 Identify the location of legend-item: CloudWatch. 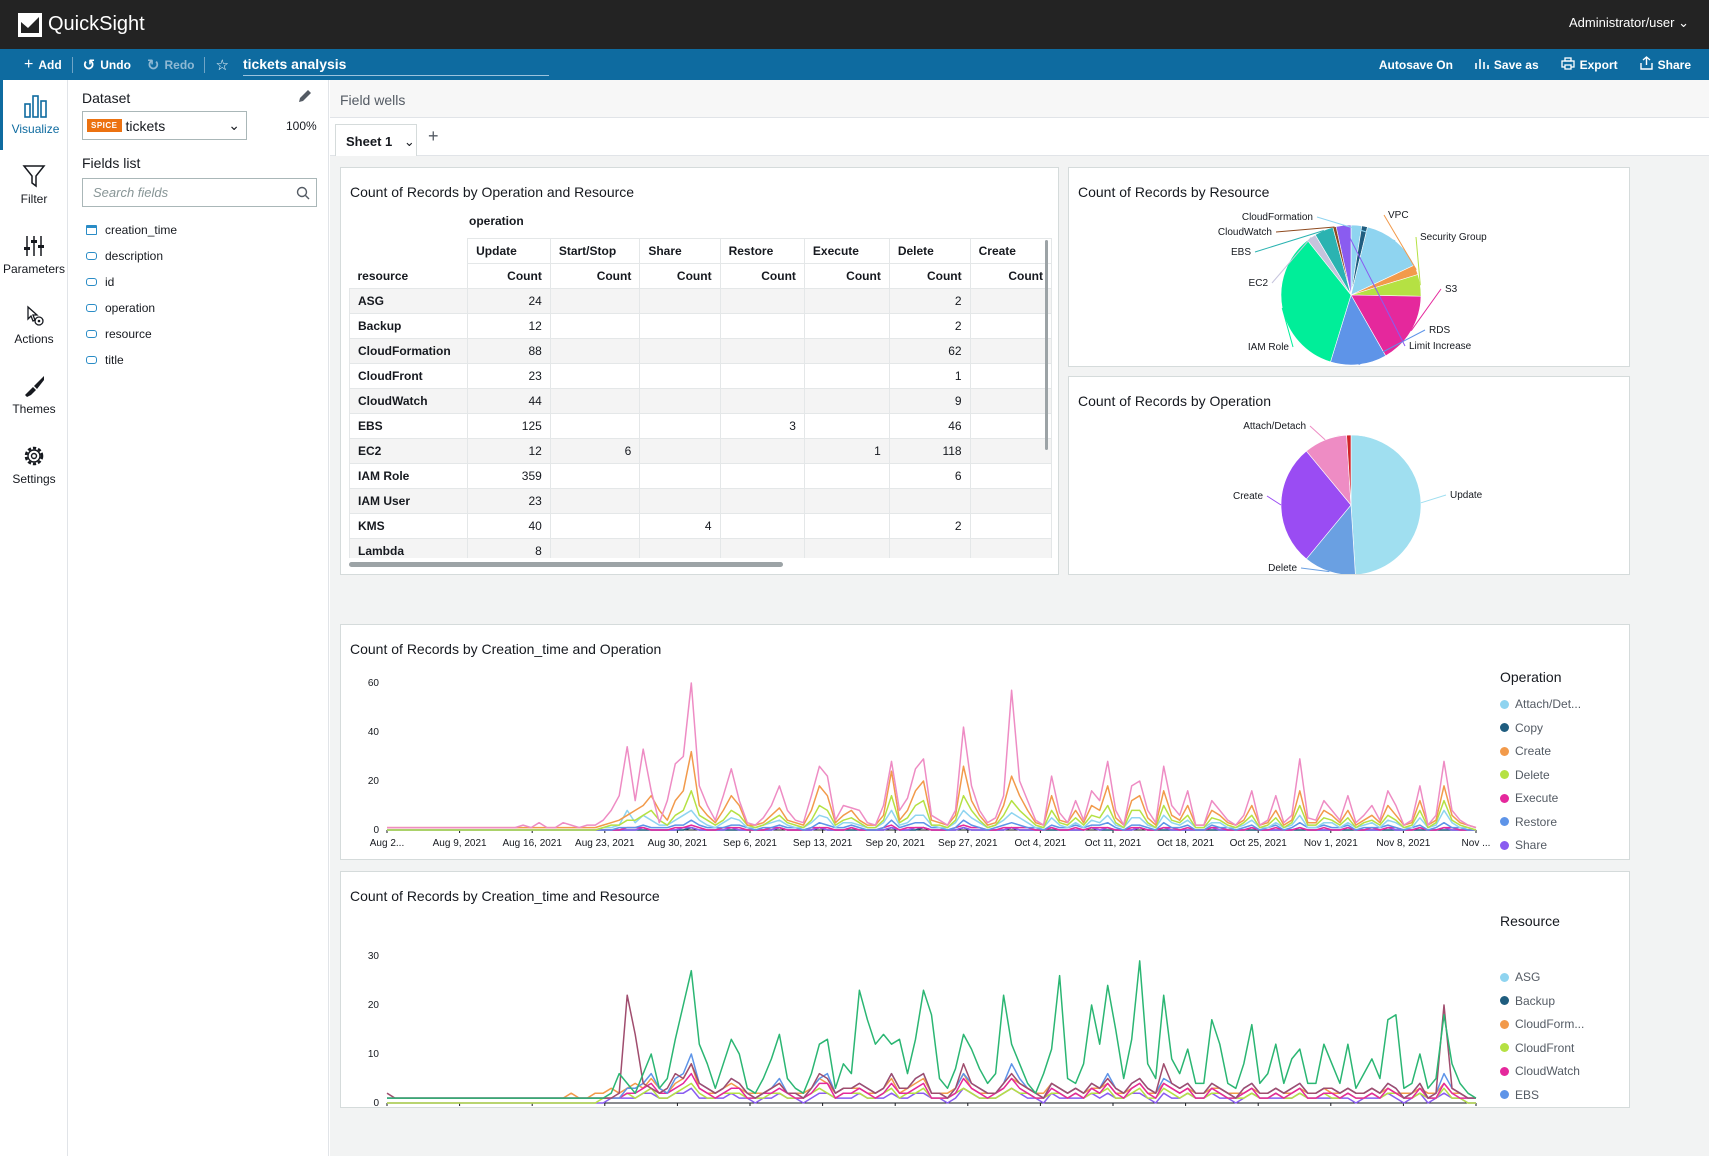
(1540, 1071).